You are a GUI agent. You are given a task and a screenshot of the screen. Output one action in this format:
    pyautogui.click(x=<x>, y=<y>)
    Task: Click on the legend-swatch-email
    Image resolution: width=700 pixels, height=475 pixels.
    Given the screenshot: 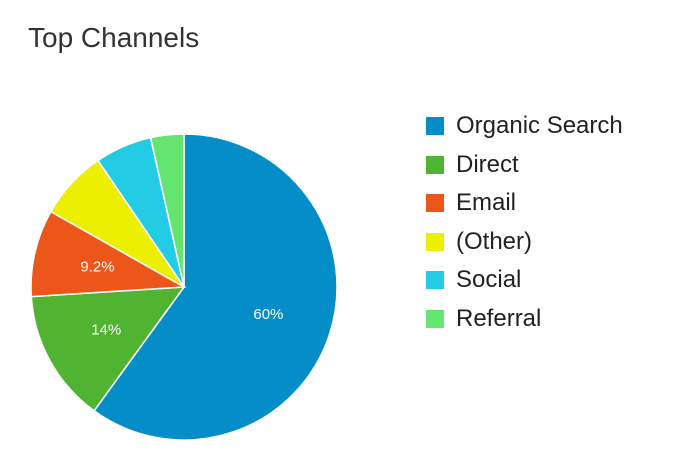 What is the action you would take?
    pyautogui.click(x=435, y=203)
    